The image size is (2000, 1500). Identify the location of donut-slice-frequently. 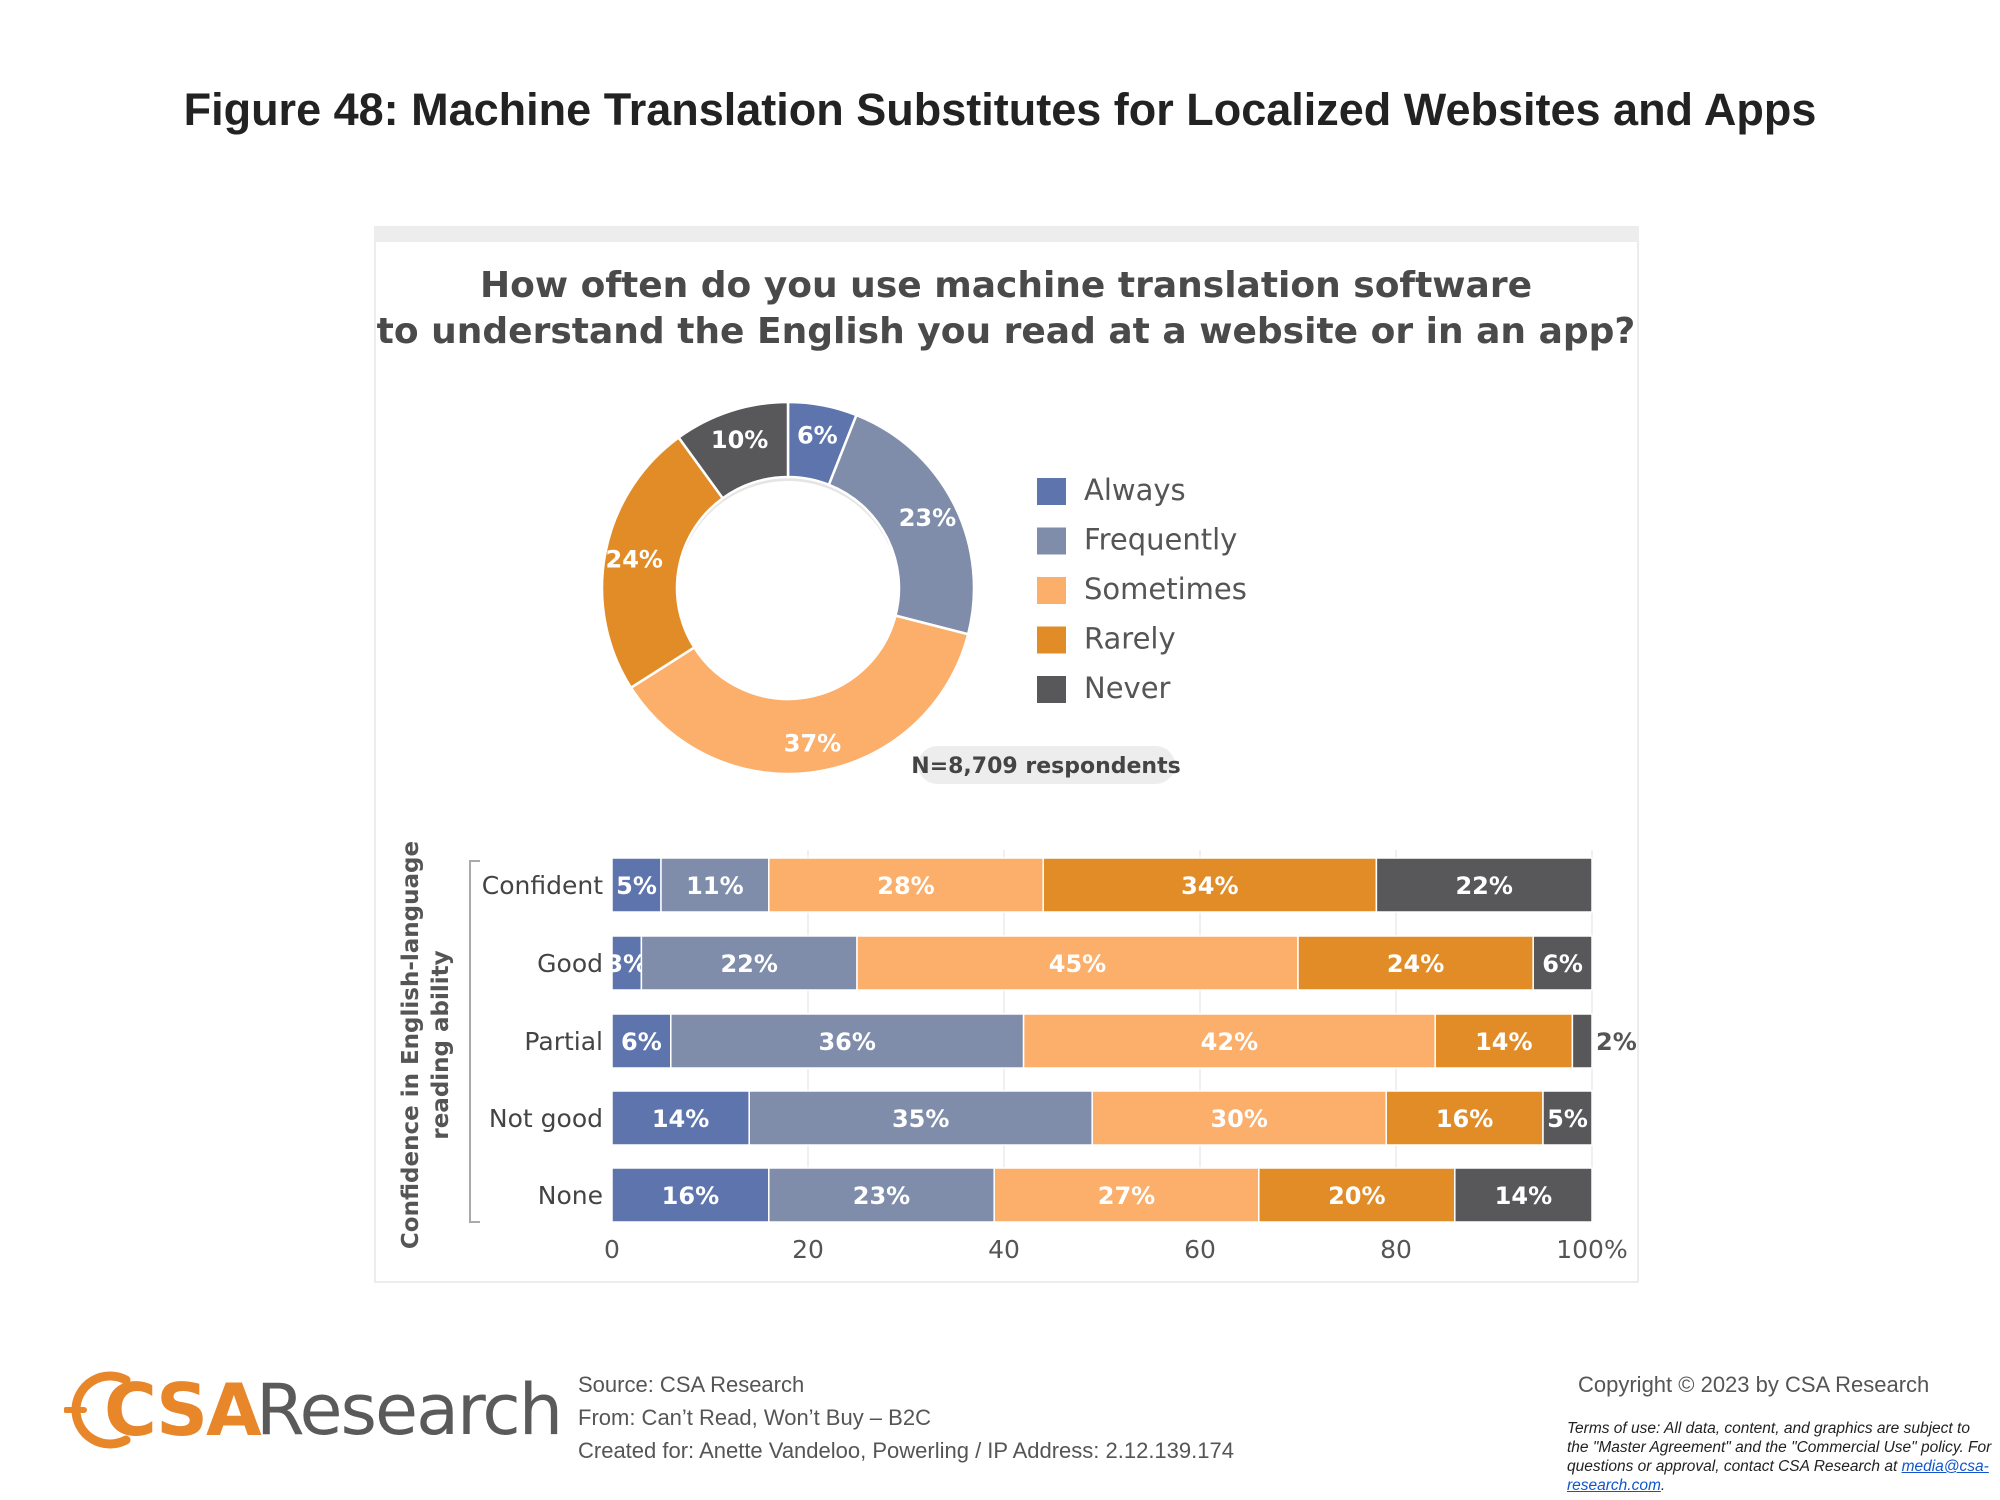
(901, 524).